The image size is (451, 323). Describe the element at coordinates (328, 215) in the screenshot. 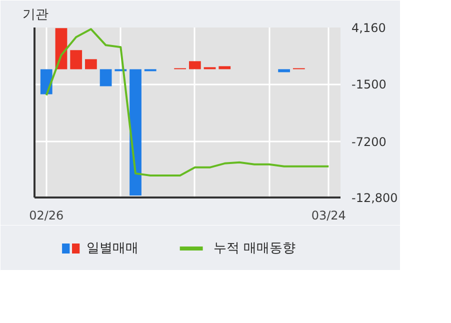

I see `x-tick-label: 03/24` at that location.